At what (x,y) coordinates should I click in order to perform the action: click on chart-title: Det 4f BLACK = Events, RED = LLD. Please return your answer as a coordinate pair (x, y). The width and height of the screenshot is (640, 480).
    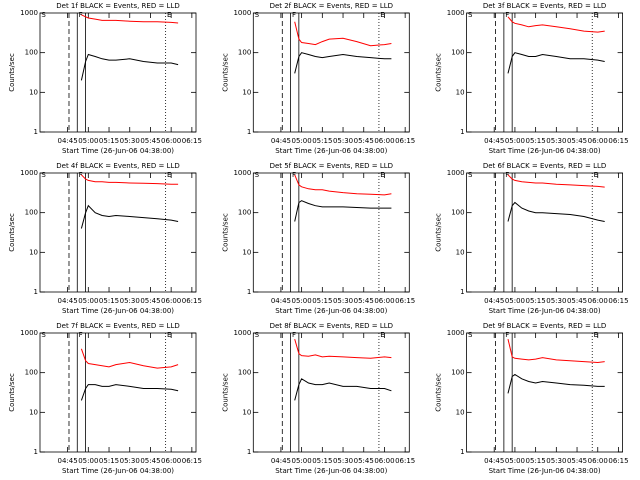
    Looking at the image, I should click on (117, 166).